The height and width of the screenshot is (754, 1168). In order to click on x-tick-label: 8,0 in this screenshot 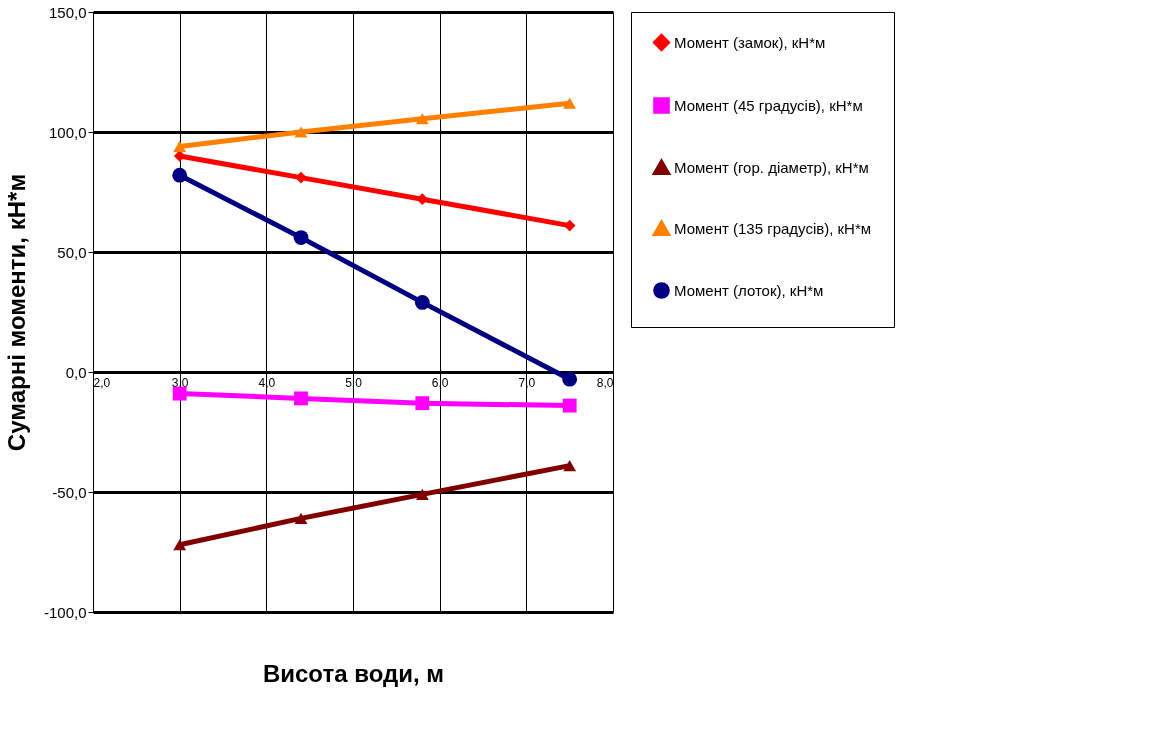, I will do `click(605, 382)`.